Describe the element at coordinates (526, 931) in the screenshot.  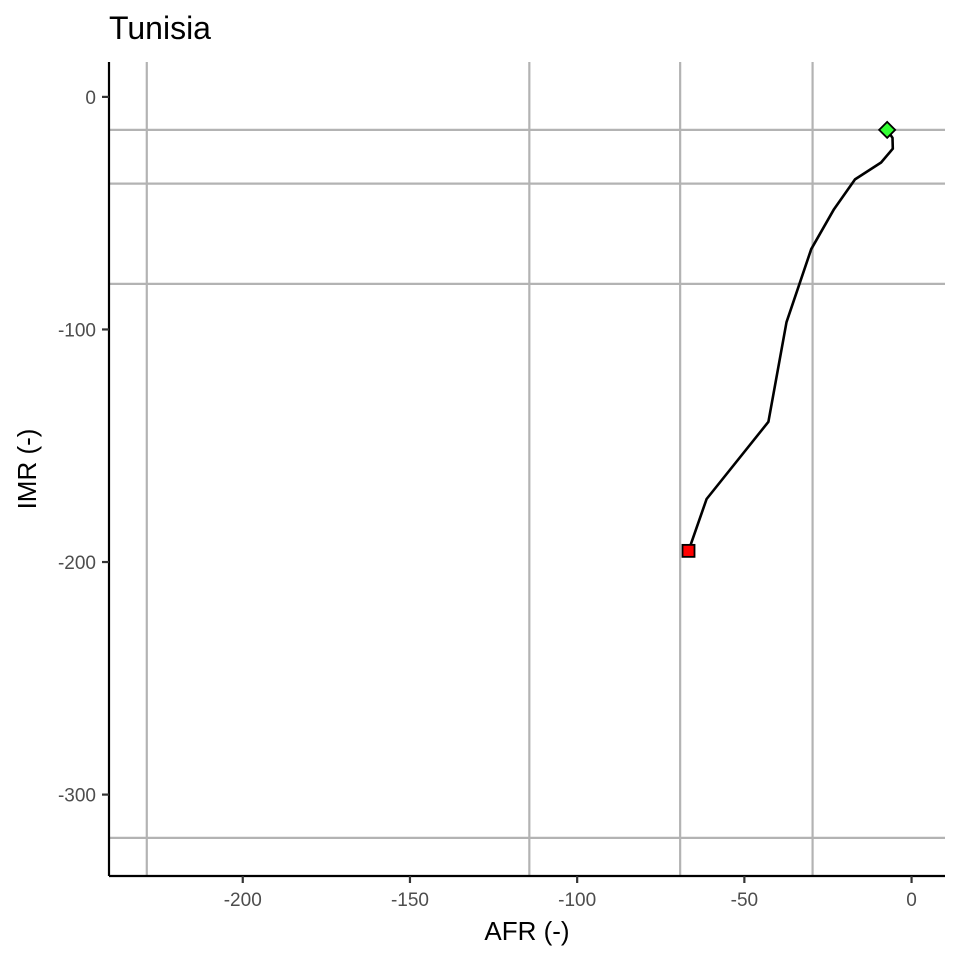
I see `x-axis-title: AFR (-)` at that location.